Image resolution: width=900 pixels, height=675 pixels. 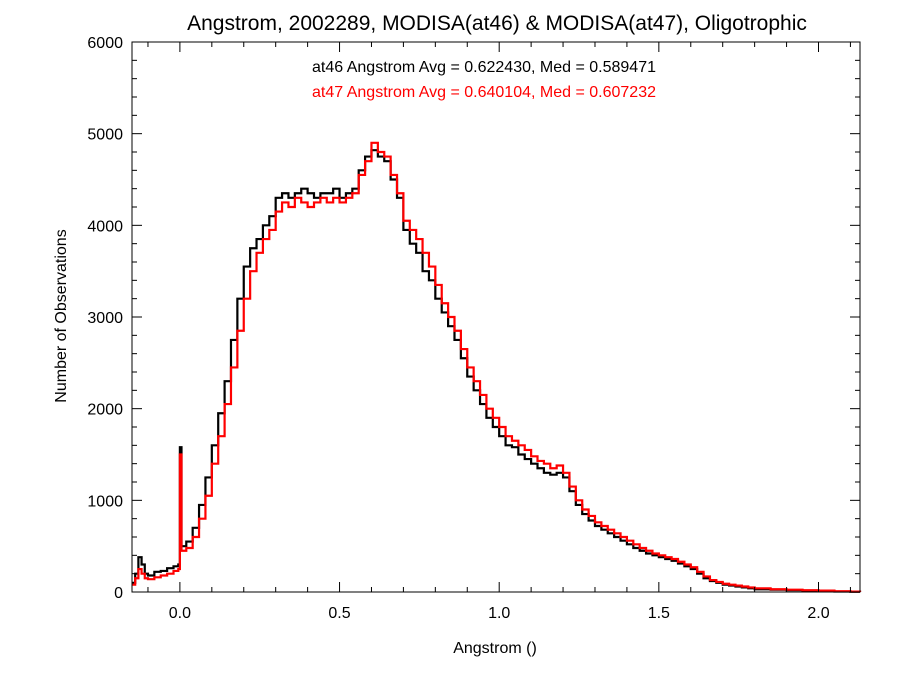 I want to click on x-tick-label: 1.0, so click(x=499, y=613).